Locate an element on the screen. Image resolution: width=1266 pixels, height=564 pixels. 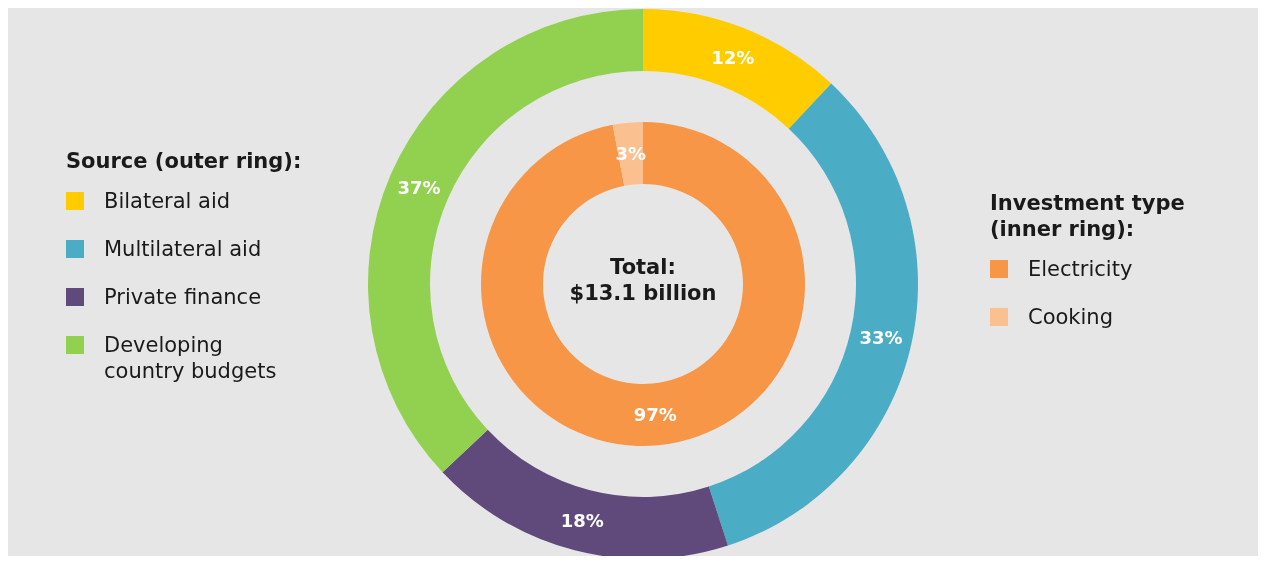
legend-label: Electricity is located at coordinates (1081, 269).